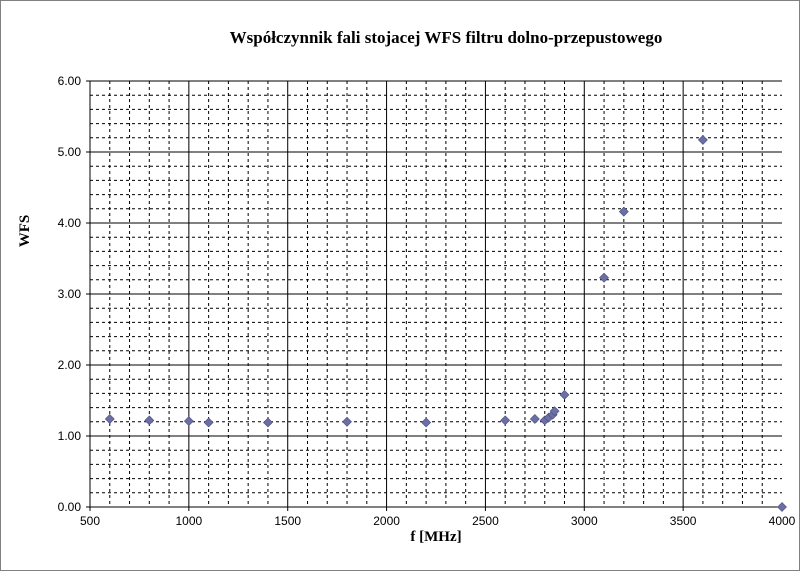 The width and height of the screenshot is (800, 572). I want to click on y-tick-label: 0.00, so click(70, 507).